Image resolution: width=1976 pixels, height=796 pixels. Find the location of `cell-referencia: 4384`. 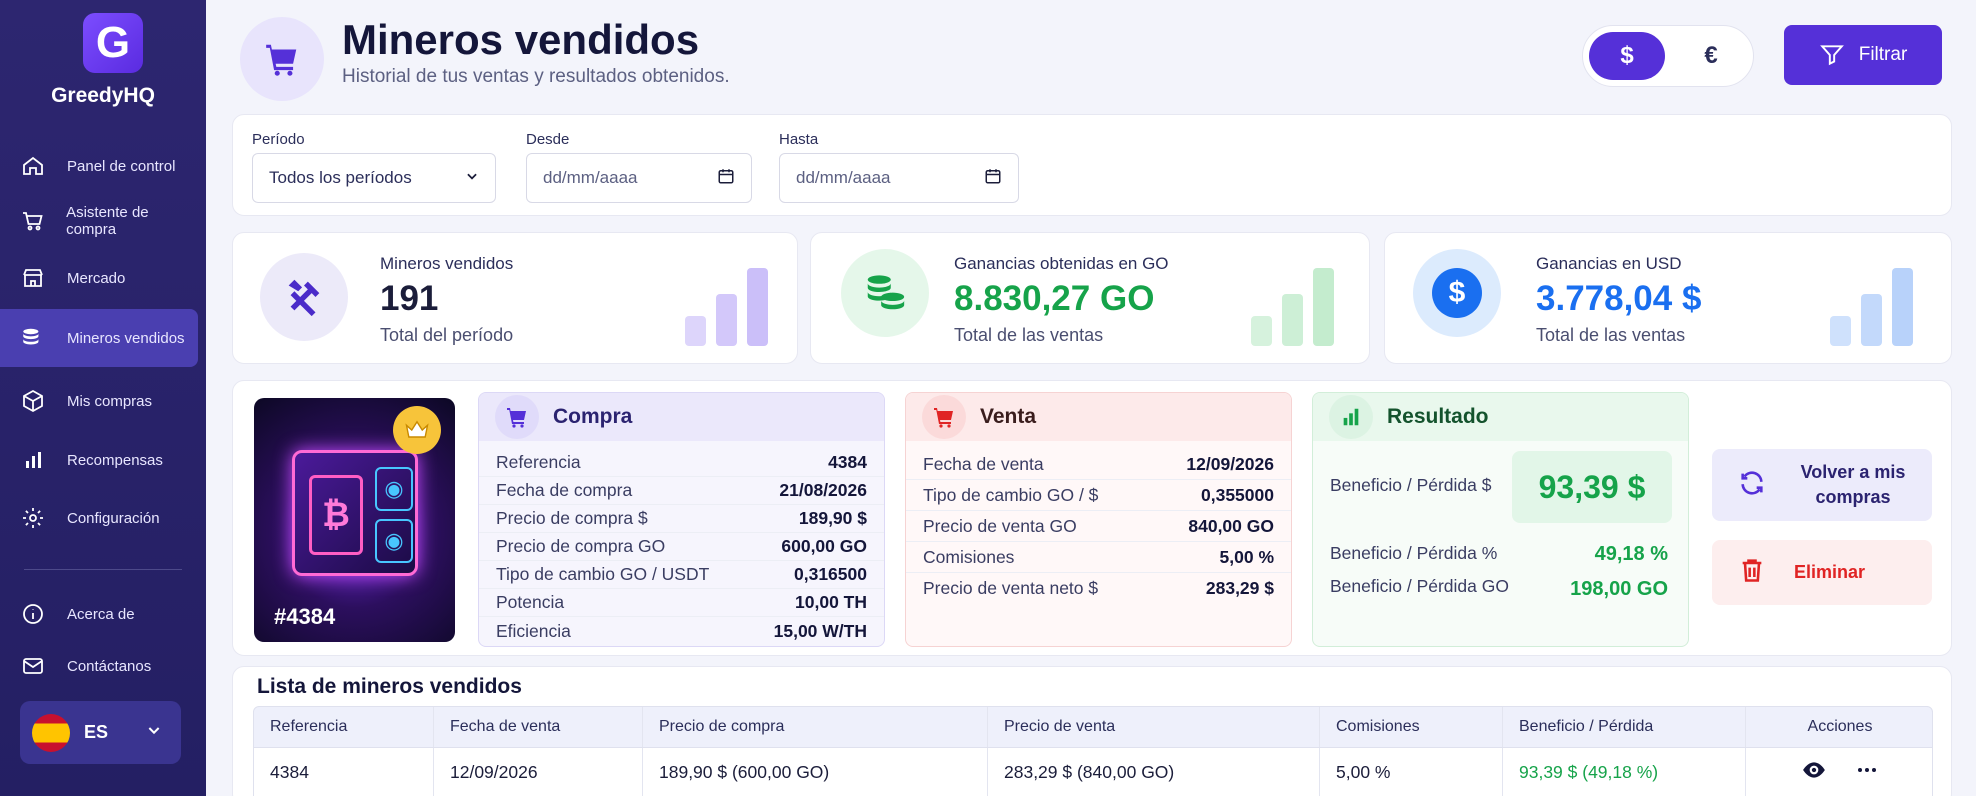

cell-referencia: 4384 is located at coordinates (344, 772).